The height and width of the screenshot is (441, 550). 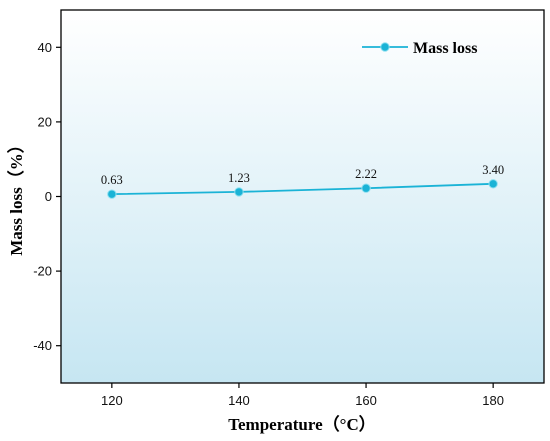 I want to click on legend: Mass loss, so click(x=419, y=48).